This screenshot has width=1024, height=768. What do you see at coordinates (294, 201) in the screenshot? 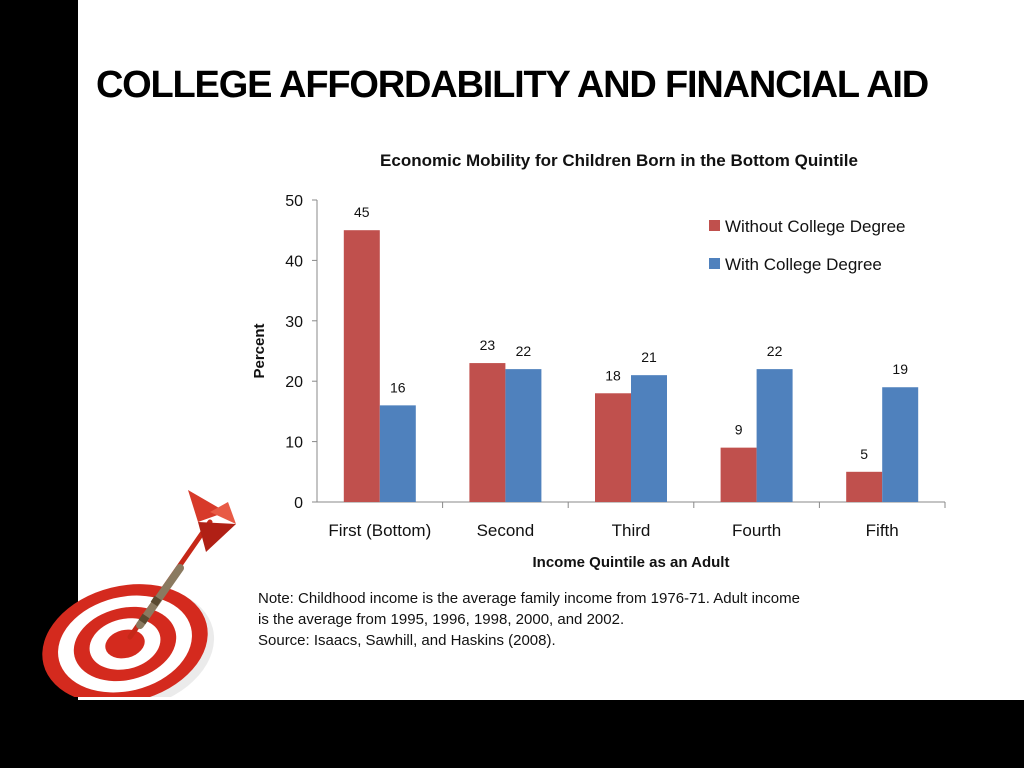
I see `y-tick-label: 50` at bounding box center [294, 201].